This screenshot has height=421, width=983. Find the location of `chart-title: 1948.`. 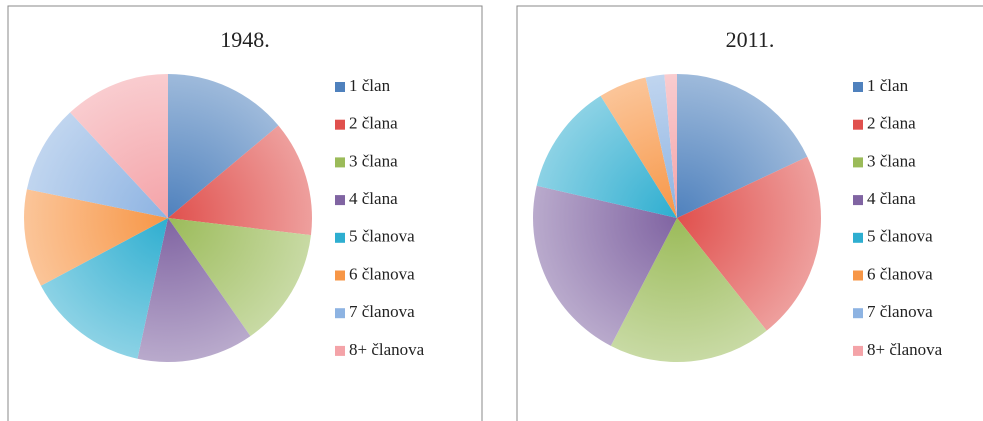

chart-title: 1948. is located at coordinates (245, 39).